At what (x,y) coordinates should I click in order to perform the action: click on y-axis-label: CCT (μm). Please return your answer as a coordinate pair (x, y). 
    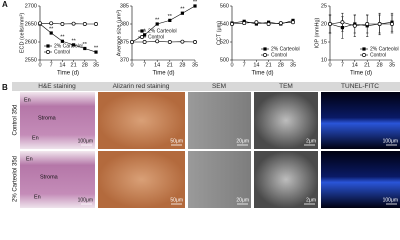
    Looking at the image, I should click on (219, 33).